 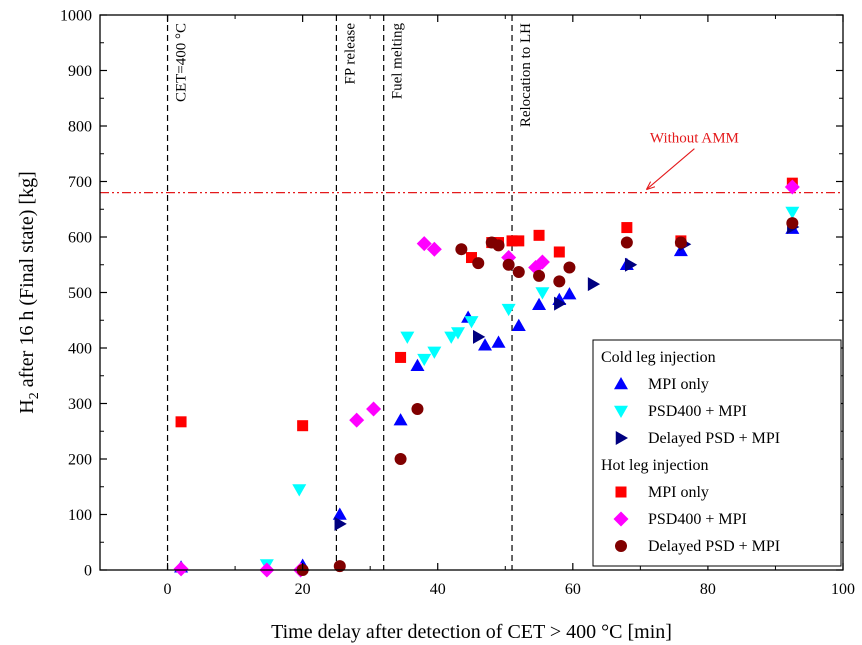 What do you see at coordinates (76, 16) in the screenshot?
I see `y-tick-label: 1000` at bounding box center [76, 16].